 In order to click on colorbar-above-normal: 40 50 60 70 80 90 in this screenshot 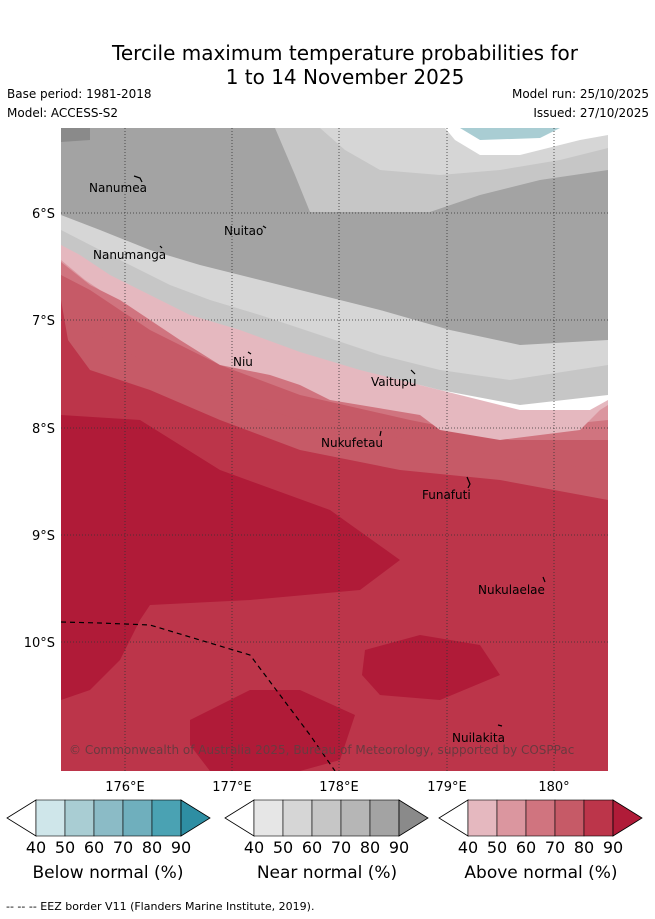, I will do `click(540, 828)`.